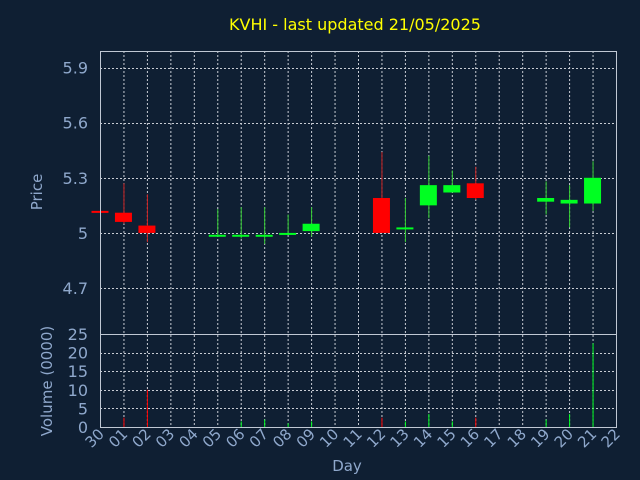  I want to click on x-tick-label: 10, so click(329, 438).